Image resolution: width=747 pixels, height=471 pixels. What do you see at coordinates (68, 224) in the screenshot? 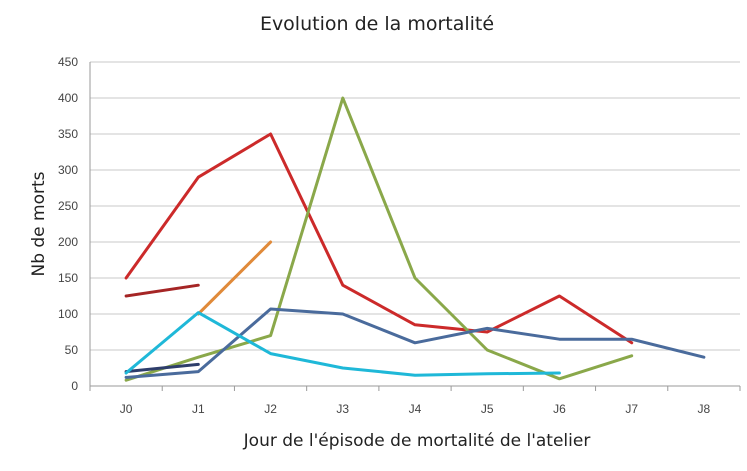
I see `y-axis-ticks: 0 50 100 150 200 250 300 350 400 450` at bounding box center [68, 224].